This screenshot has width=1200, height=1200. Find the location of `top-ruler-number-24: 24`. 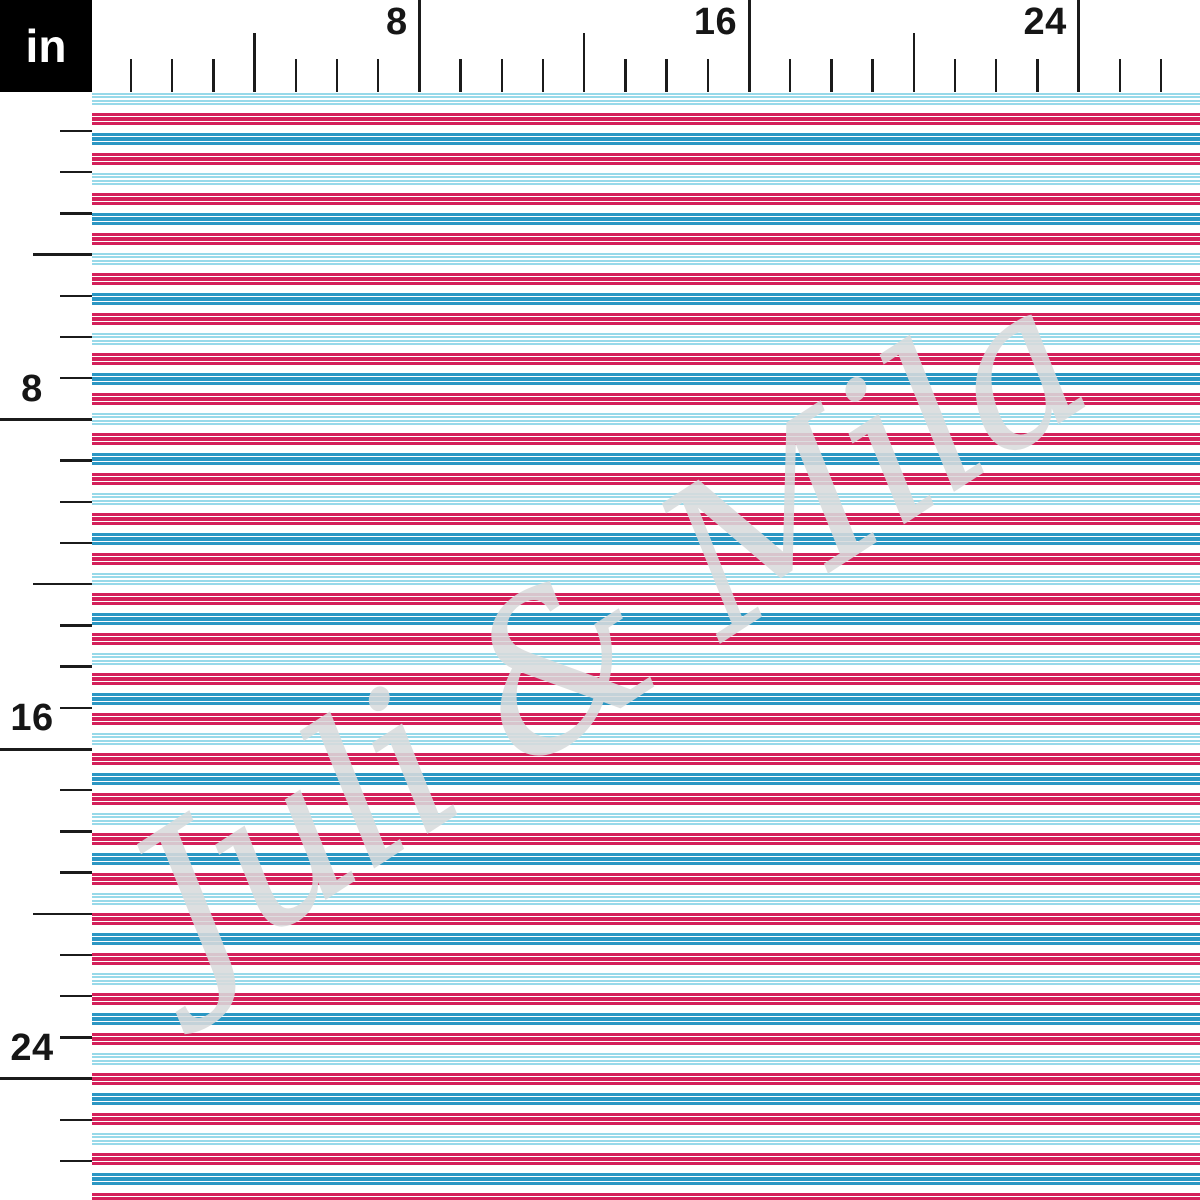

top-ruler-number-24: 24 is located at coordinates (1045, 22).